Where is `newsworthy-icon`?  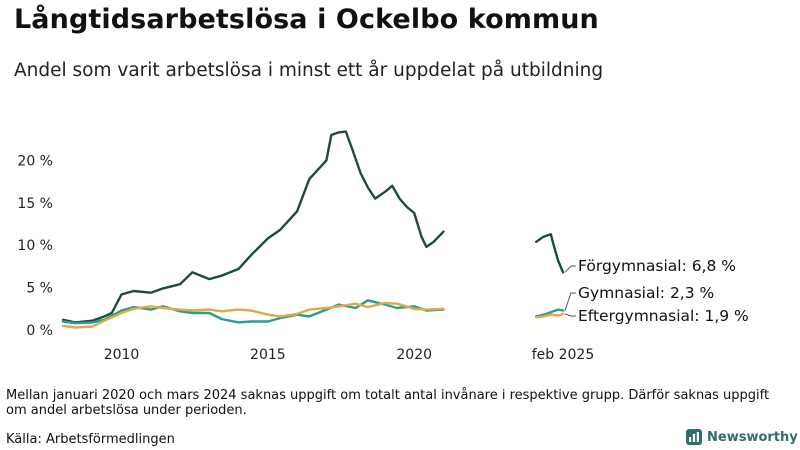
newsworthy-icon is located at coordinates (694, 437).